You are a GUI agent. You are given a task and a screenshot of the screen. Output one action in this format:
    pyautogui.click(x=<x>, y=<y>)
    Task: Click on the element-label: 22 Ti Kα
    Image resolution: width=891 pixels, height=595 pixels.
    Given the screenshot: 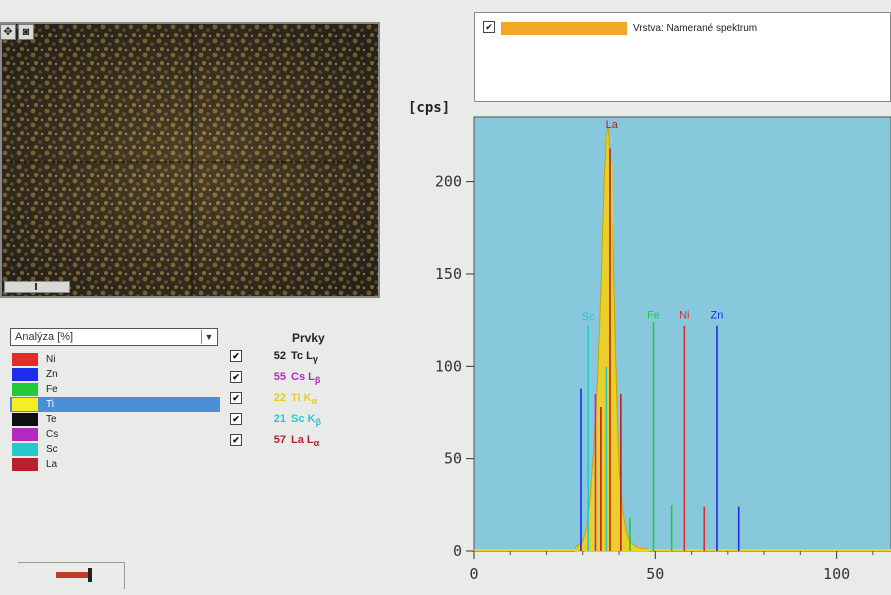 What is the action you would take?
    pyautogui.click(x=295, y=399)
    